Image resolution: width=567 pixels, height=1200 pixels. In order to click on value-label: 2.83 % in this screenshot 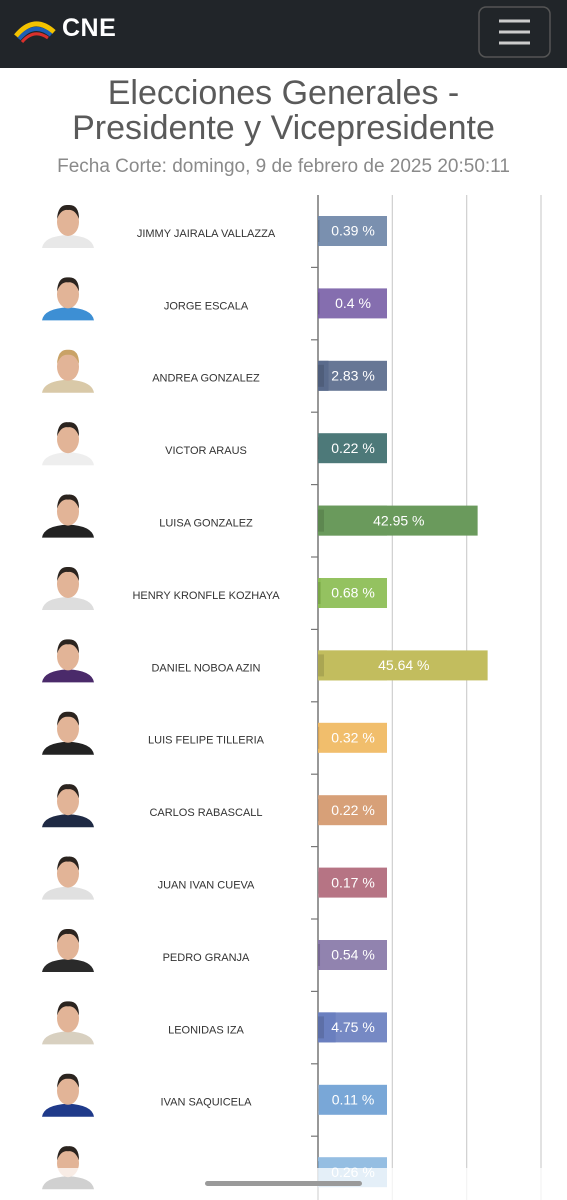, I will do `click(353, 376)`.